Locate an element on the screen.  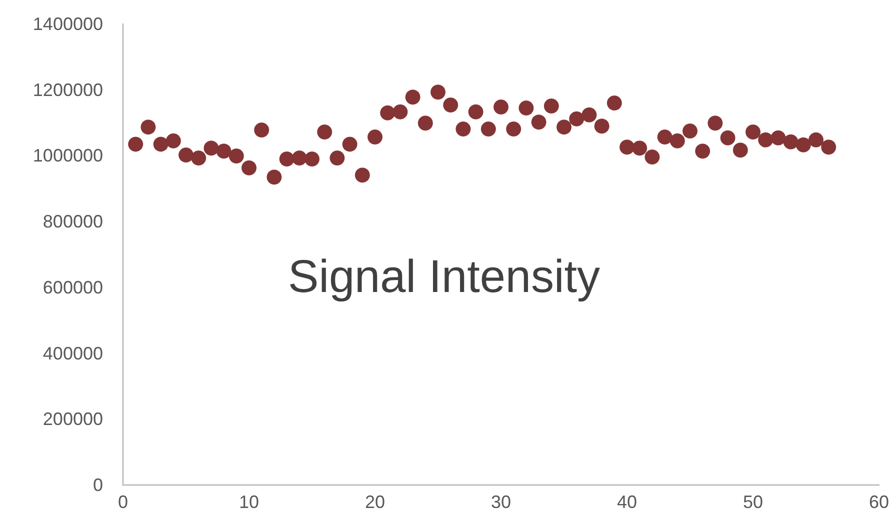
y-tick-label: 1200000 is located at coordinates (67, 90).